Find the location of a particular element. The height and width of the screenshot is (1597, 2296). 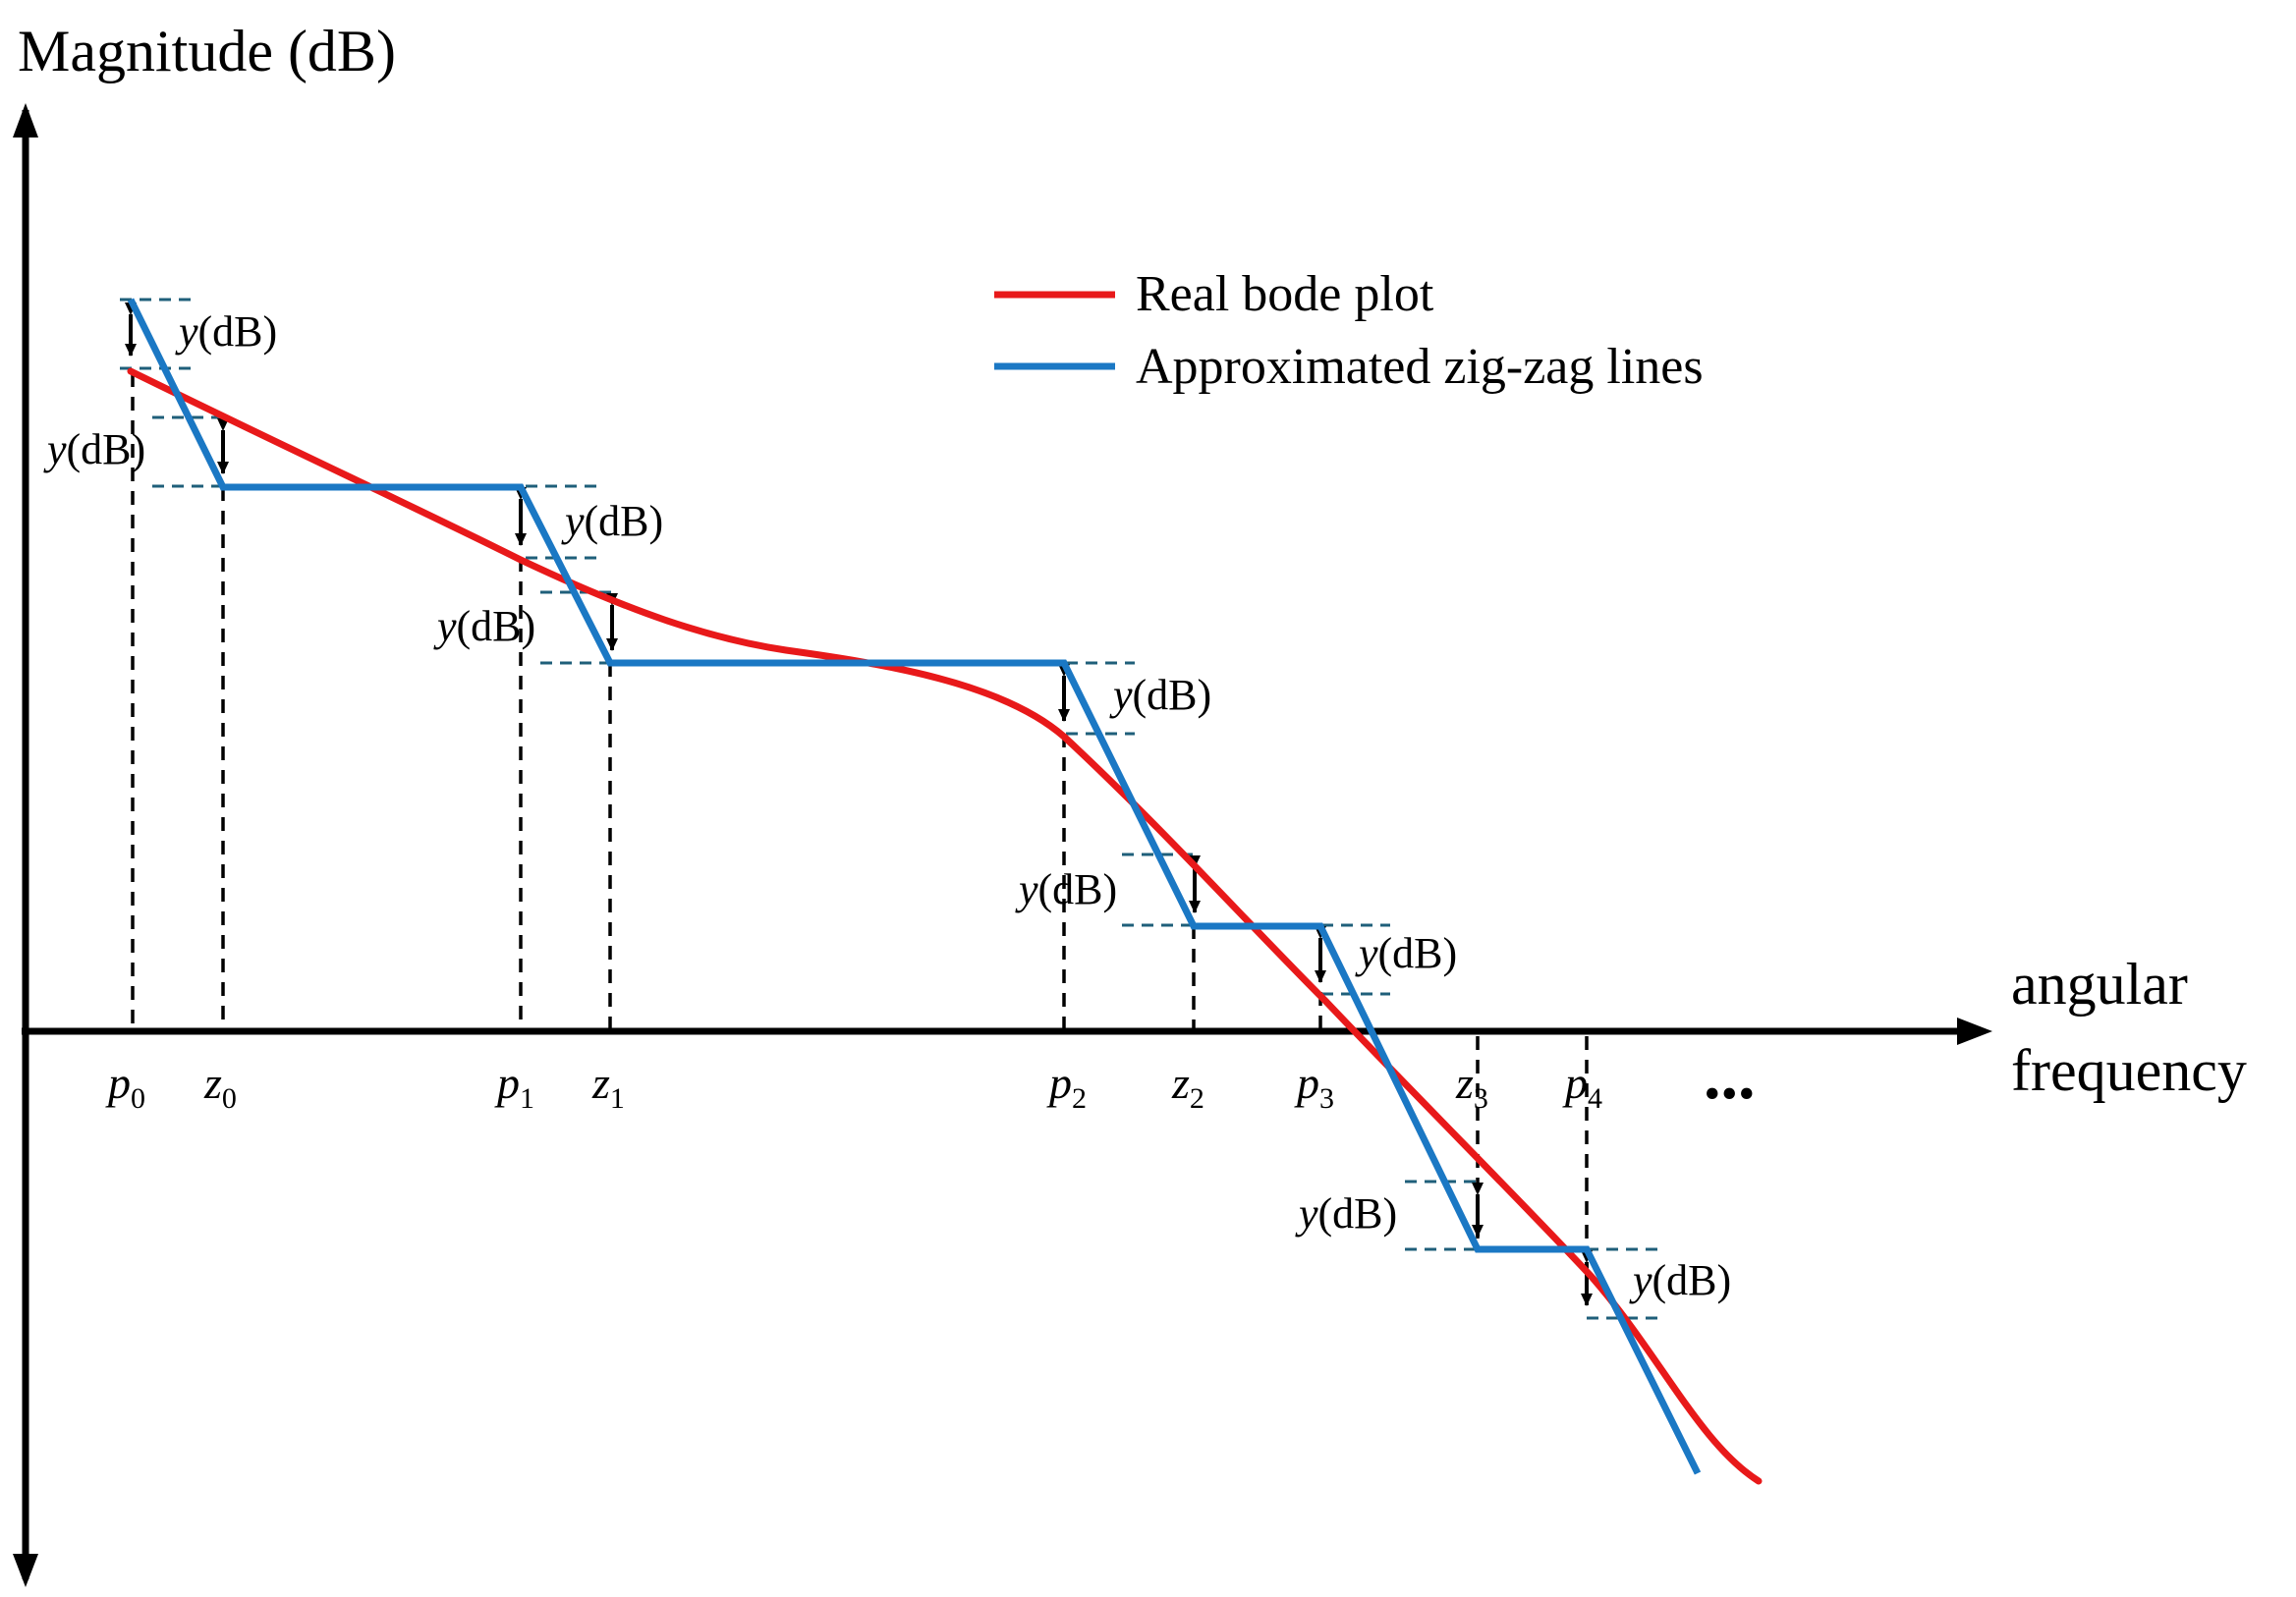

freq-label-z0: z0 is located at coordinates (220, 1086).